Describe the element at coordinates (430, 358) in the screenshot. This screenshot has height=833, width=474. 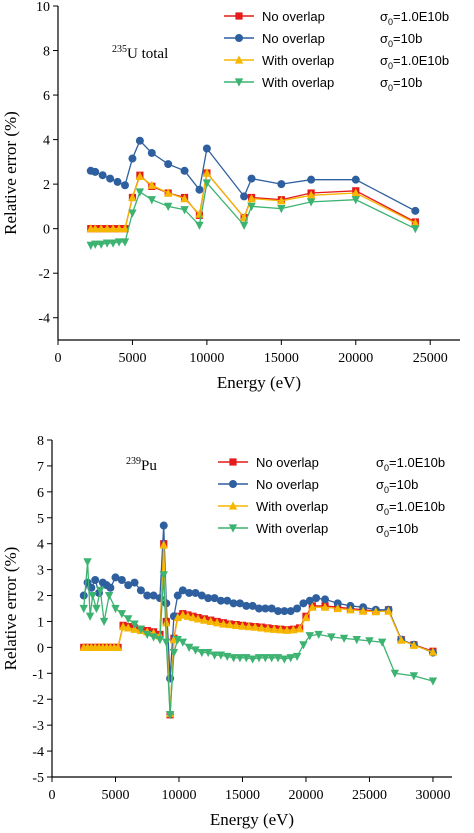
I see `x-tick-label: 25000` at that location.